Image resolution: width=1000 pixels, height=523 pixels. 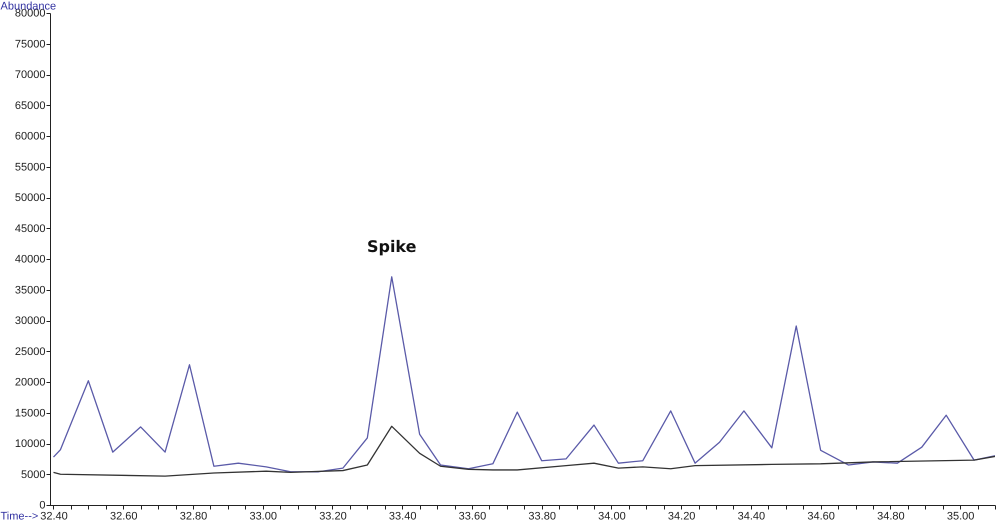 I want to click on line-series, so click(x=523, y=451).